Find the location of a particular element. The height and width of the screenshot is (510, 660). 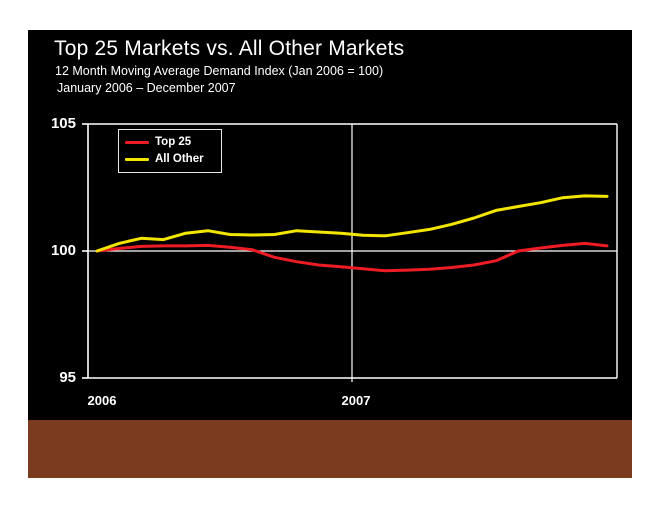

y-axis-label: 105 is located at coordinates (63, 123).